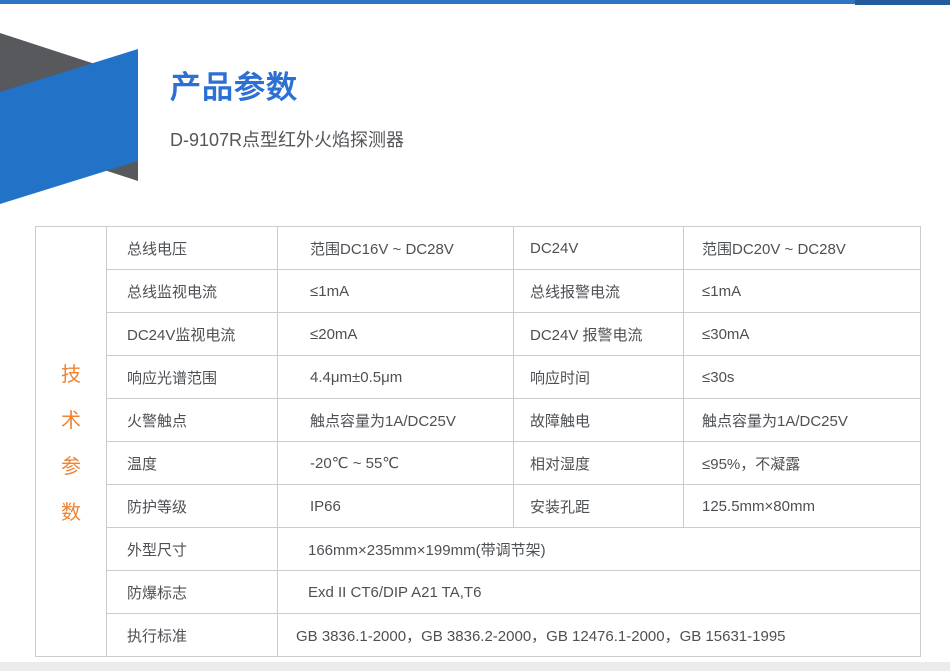 This screenshot has height=671, width=950. What do you see at coordinates (192, 377) in the screenshot?
I see `param-label: 响应光谱范围` at bounding box center [192, 377].